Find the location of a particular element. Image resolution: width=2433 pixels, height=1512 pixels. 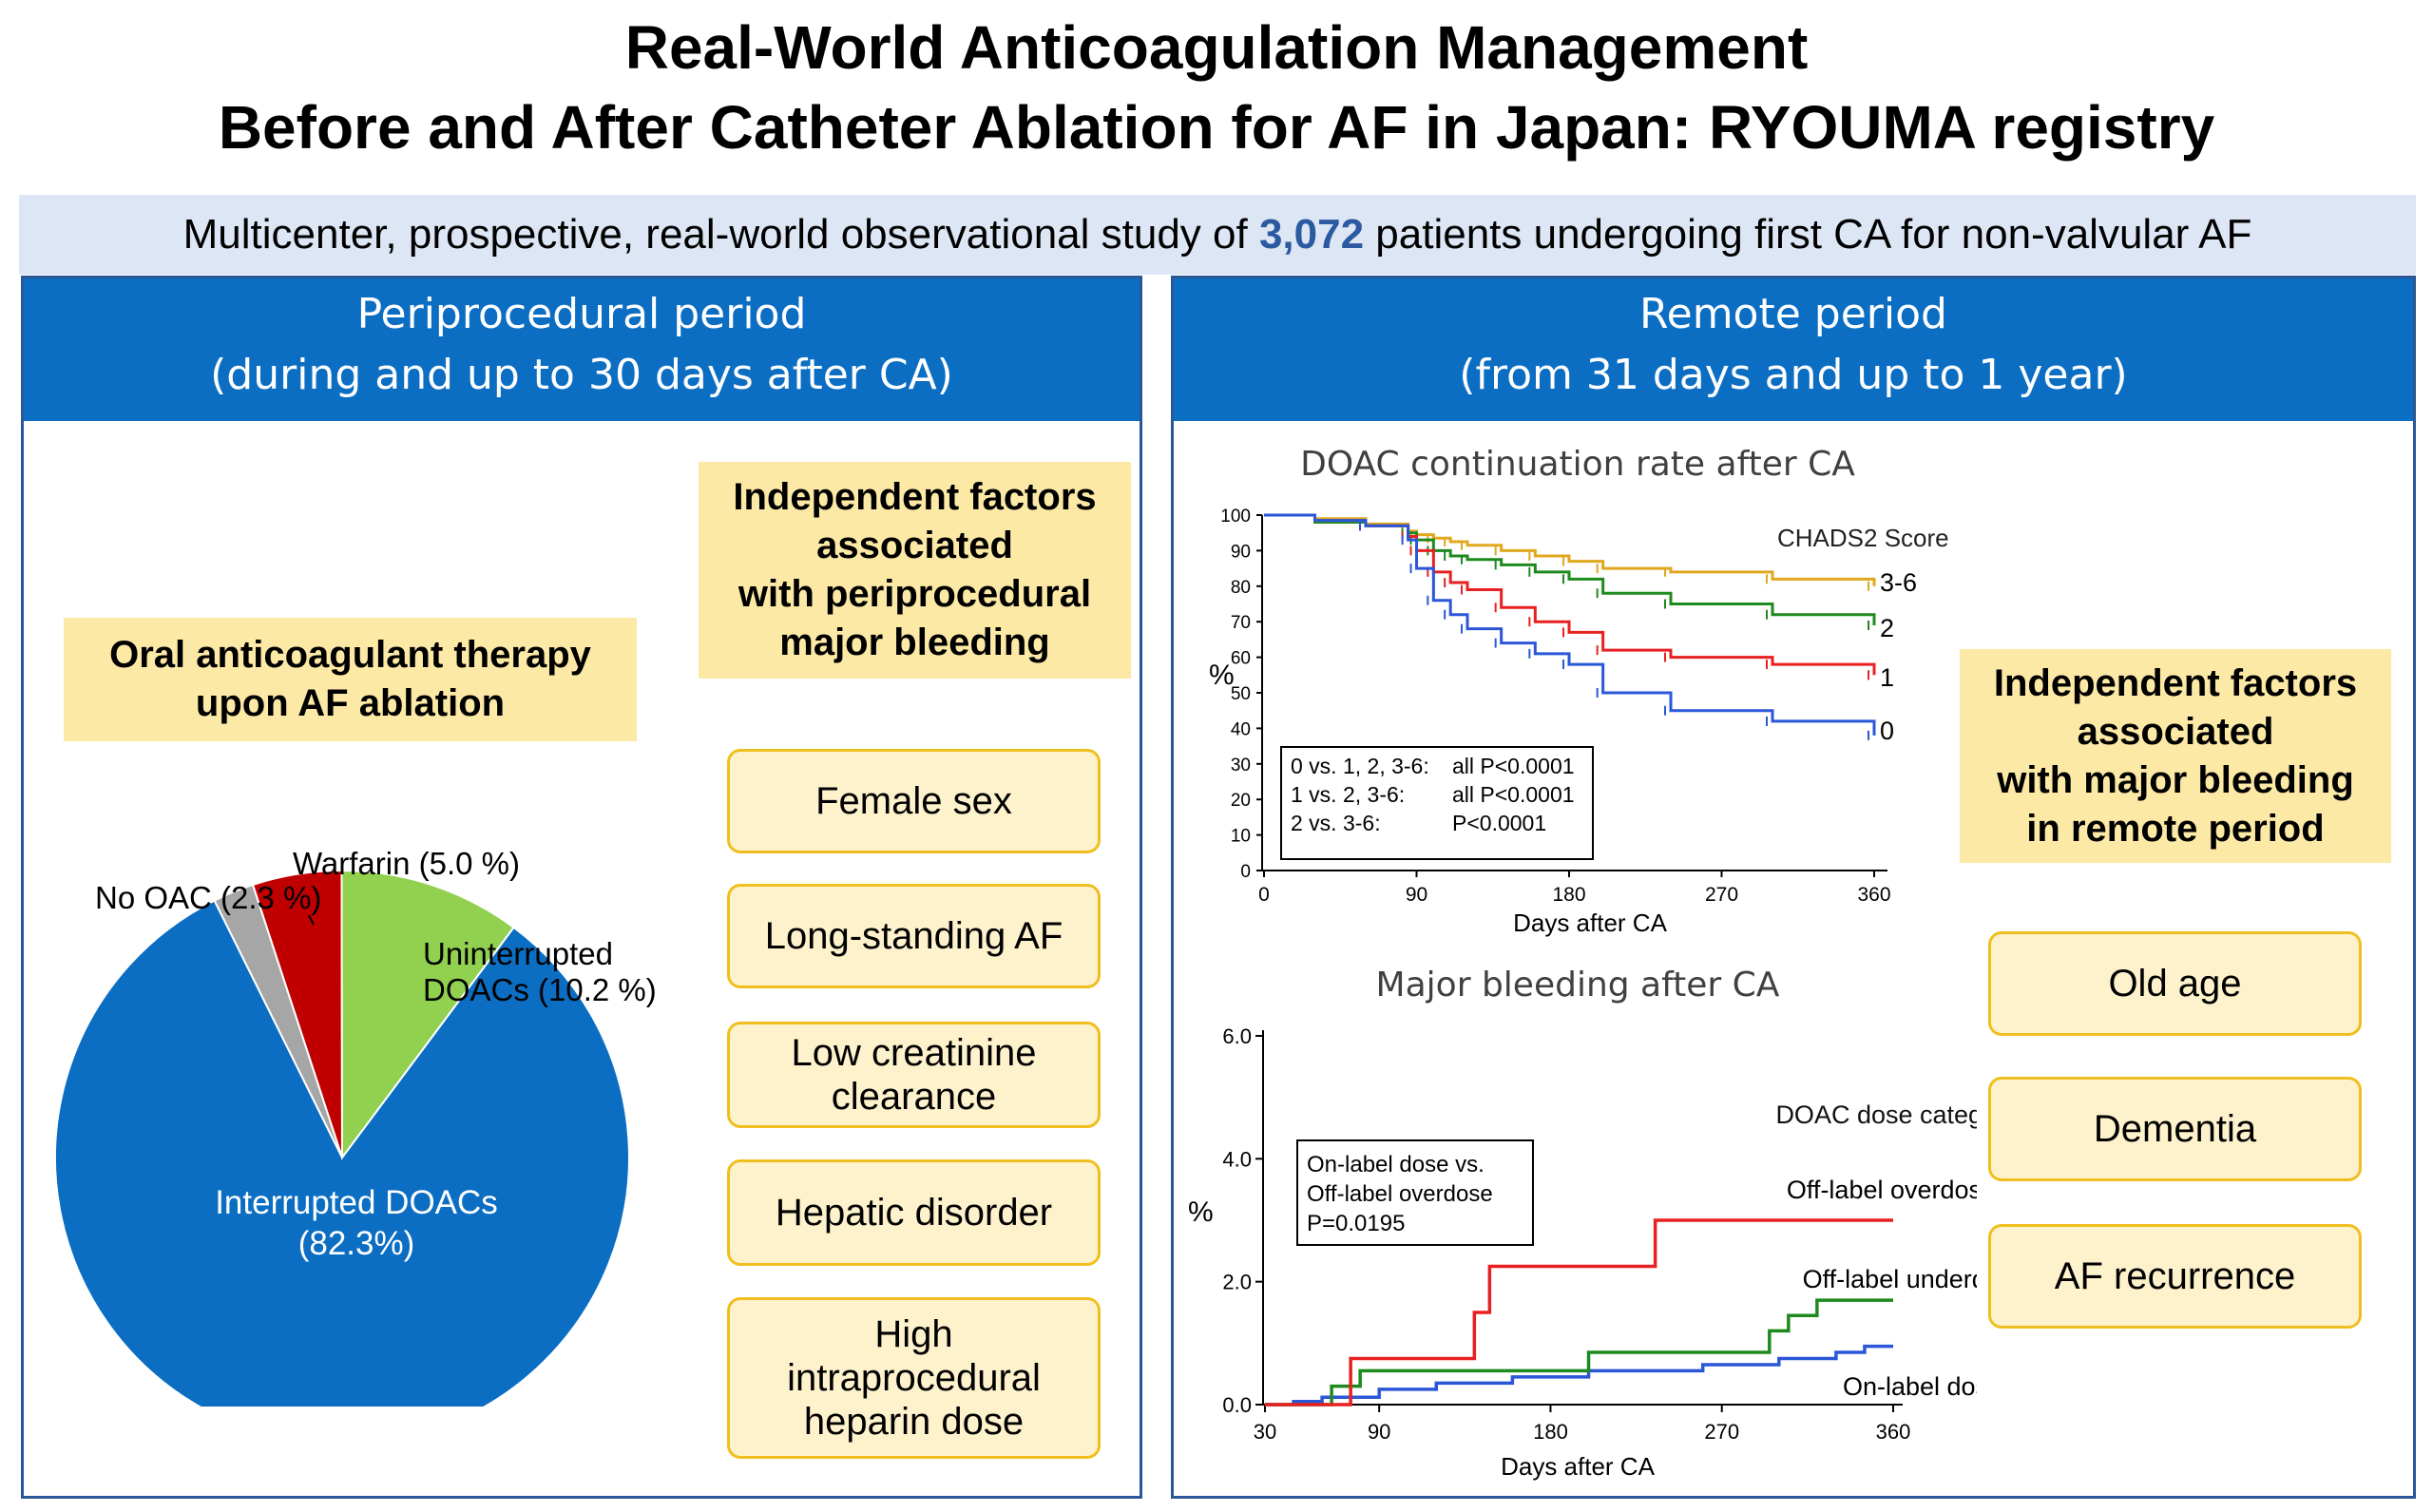

bl-stat-line1: On-label dose vs. is located at coordinates (1396, 1164).